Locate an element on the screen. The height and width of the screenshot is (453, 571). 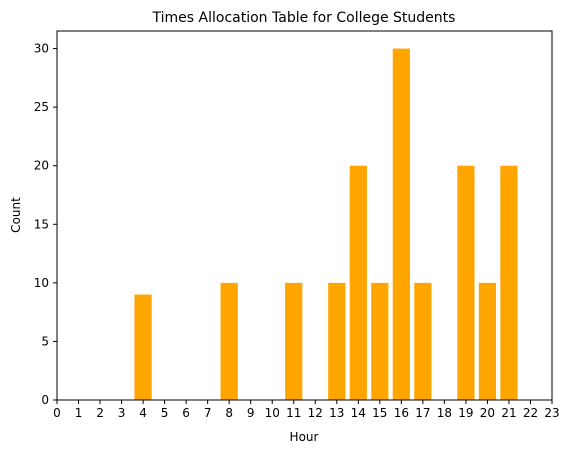
x-tick-label: 19 is located at coordinates (465, 413).